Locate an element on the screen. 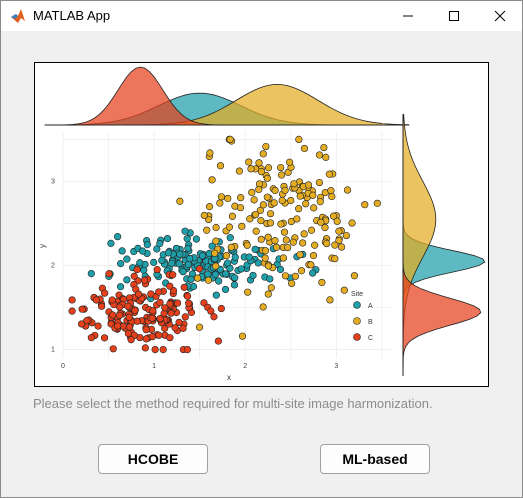  minimize-button is located at coordinates (408, 16).